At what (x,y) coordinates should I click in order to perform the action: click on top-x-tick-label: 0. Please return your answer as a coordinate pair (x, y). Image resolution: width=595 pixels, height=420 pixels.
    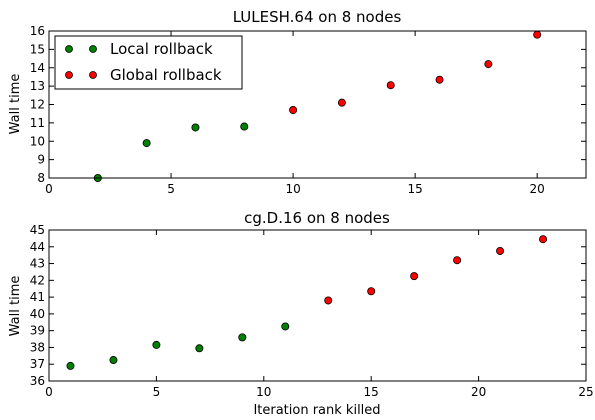
    Looking at the image, I should click on (49, 189).